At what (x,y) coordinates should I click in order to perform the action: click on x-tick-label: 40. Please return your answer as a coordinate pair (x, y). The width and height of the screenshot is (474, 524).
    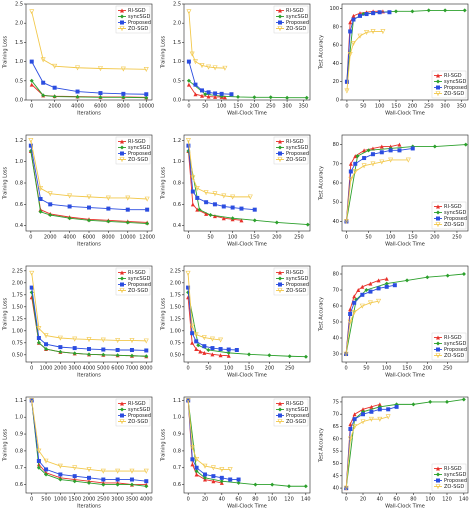
    Looking at the image, I should click on (222, 500).